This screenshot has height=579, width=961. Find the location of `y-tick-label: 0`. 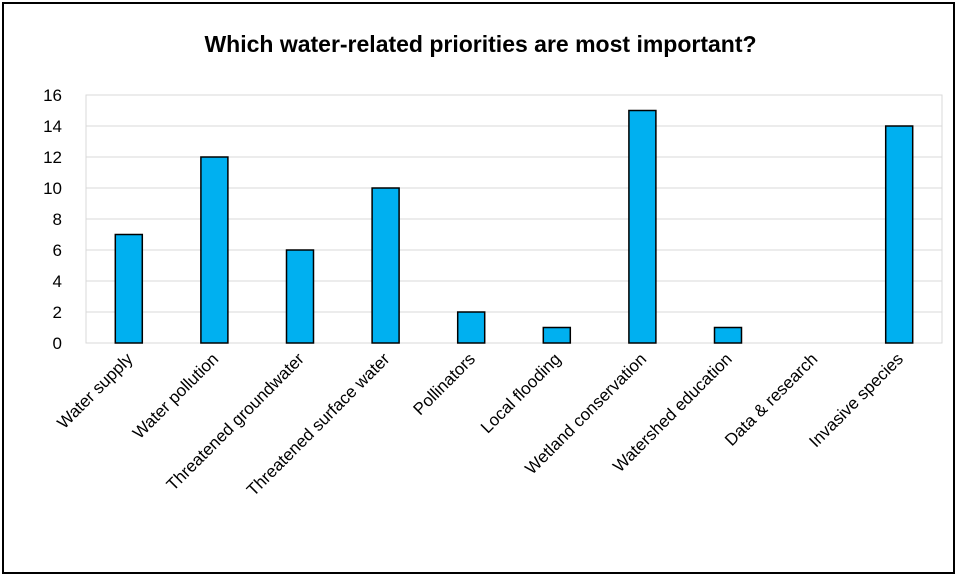

y-tick-label: 0 is located at coordinates (57, 343).